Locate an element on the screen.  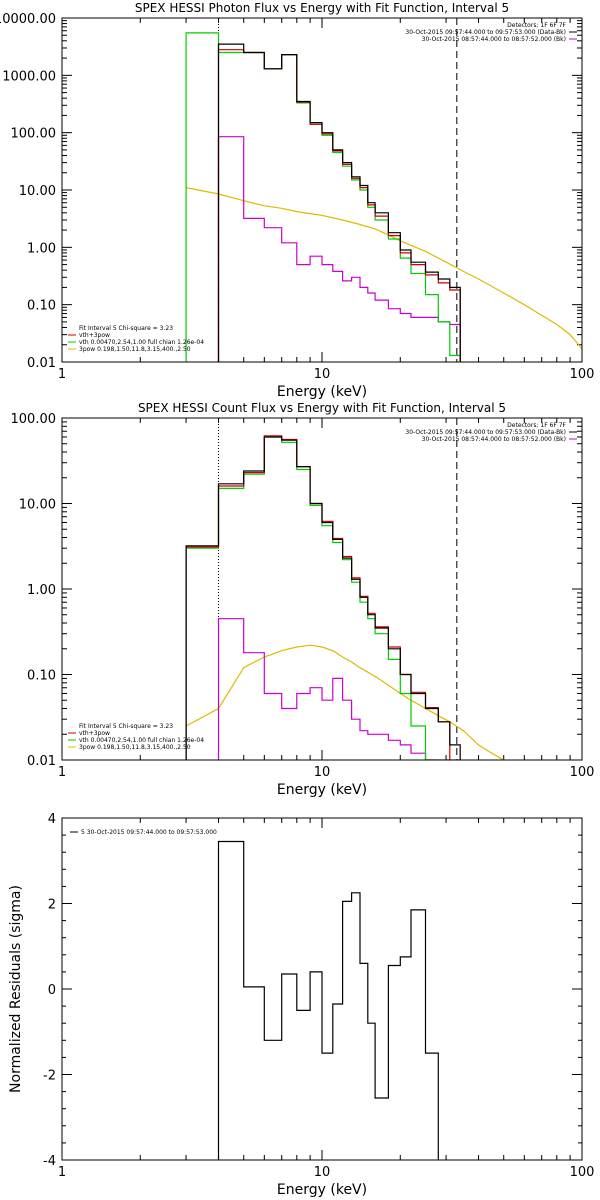
y-axis-label: Normalized Residuals (sigma) is located at coordinates (16, 989).